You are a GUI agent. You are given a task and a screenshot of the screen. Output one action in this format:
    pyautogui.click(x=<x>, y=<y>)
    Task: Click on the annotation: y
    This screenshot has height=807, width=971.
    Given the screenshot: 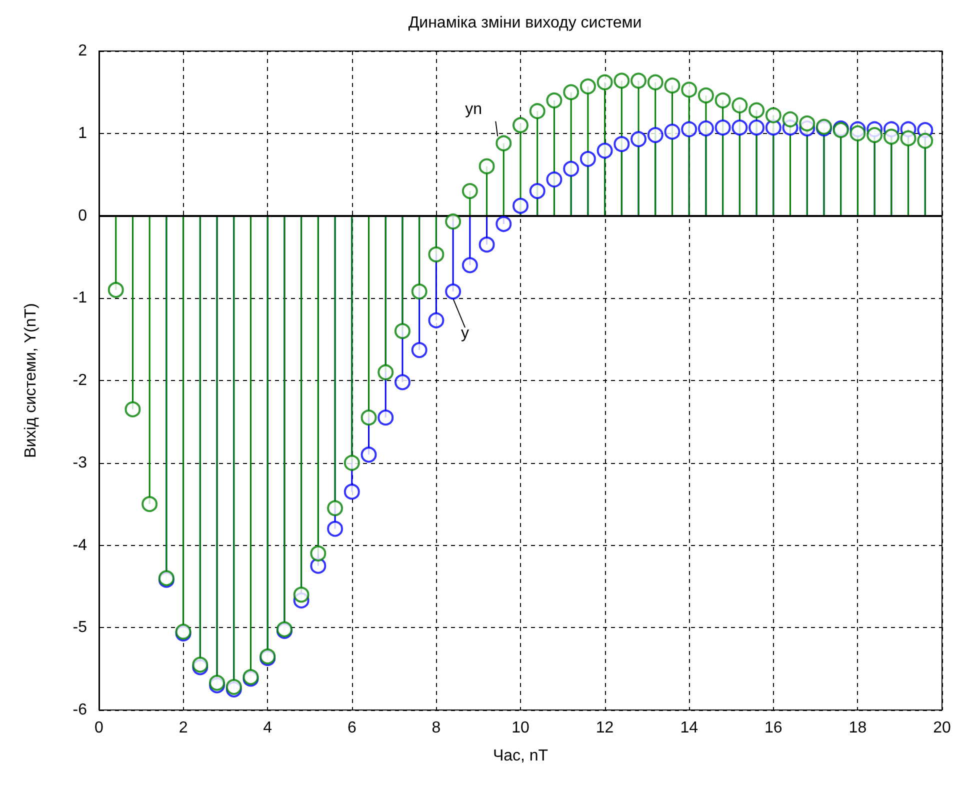 What is the action you would take?
    pyautogui.click(x=465, y=333)
    